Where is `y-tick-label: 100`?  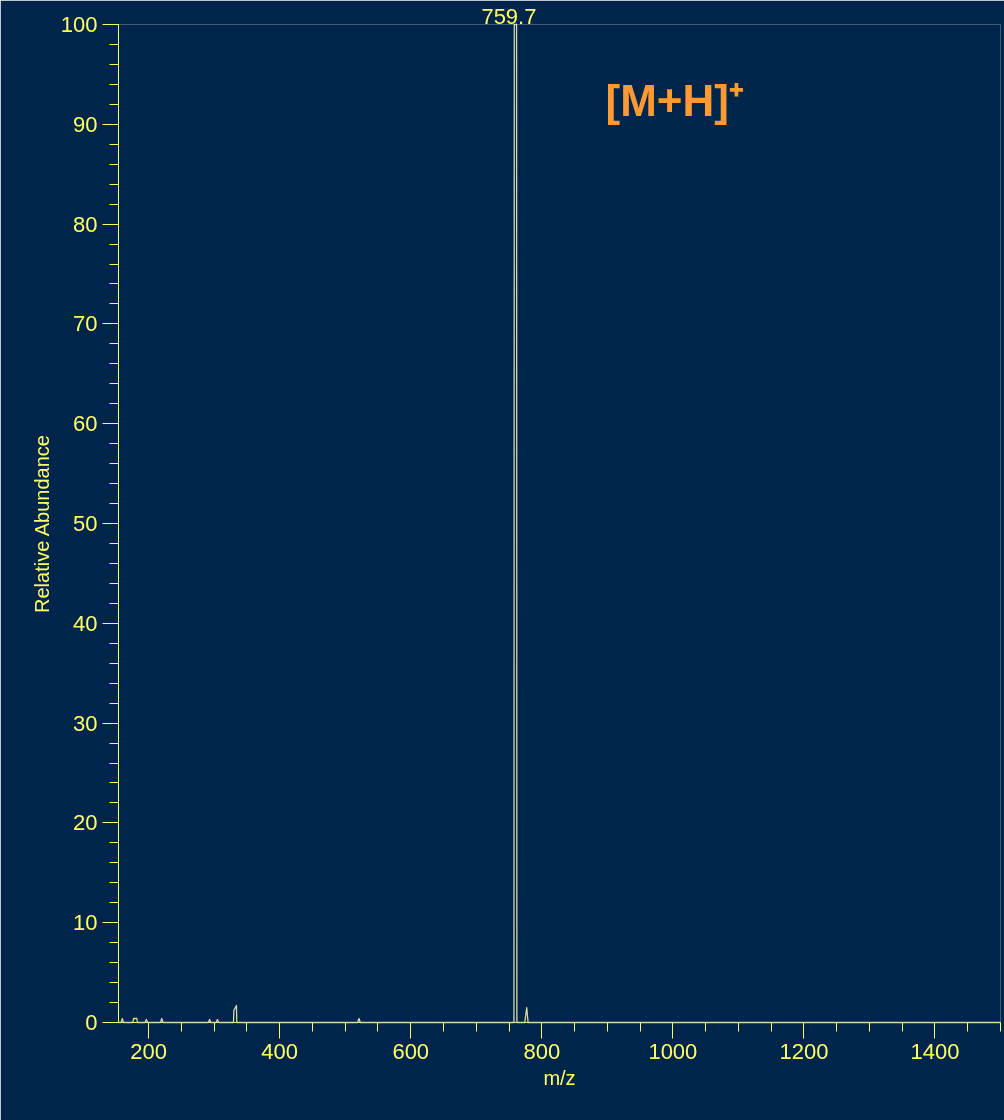
y-tick-label: 100 is located at coordinates (79, 24).